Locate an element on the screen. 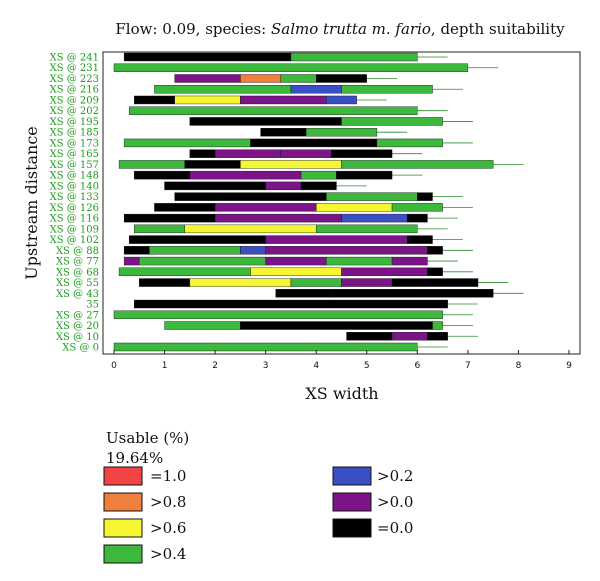 This screenshot has height=581, width=600. y-tick-label: XS @ 140 is located at coordinates (74, 186).